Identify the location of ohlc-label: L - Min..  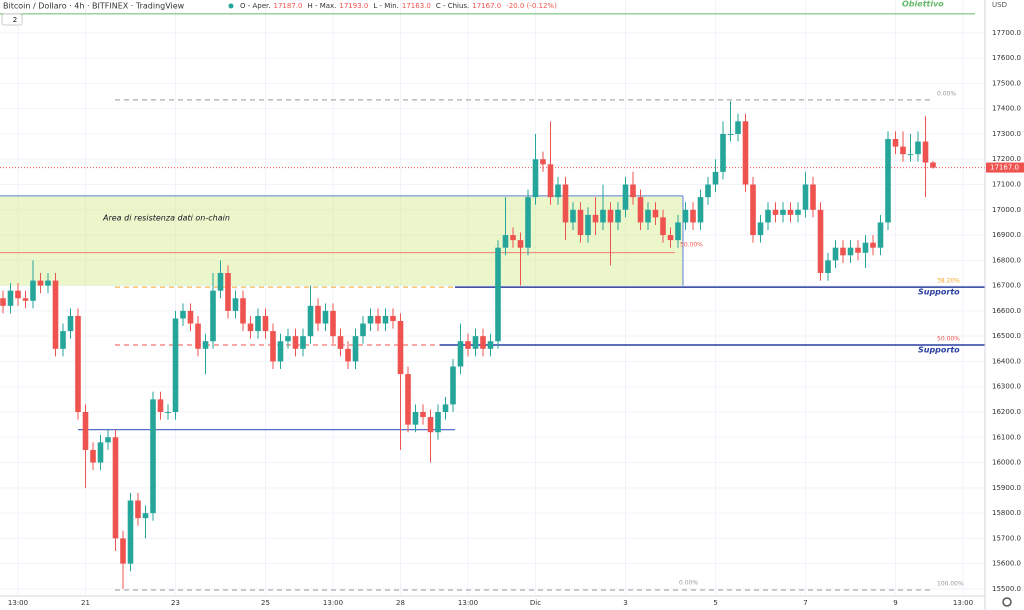
(386, 6).